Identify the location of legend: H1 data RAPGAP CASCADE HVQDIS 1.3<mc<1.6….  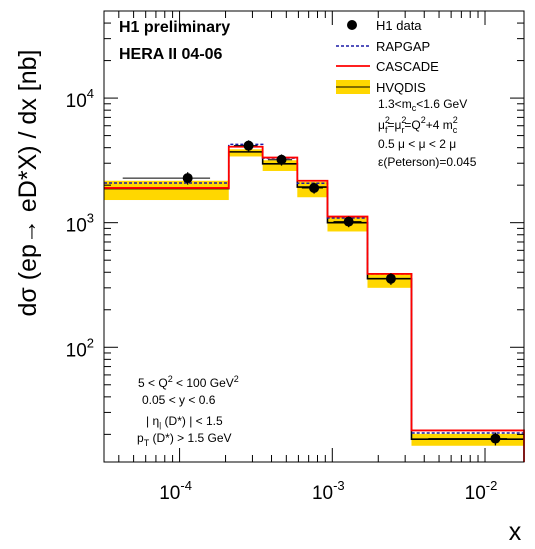
(406, 93).